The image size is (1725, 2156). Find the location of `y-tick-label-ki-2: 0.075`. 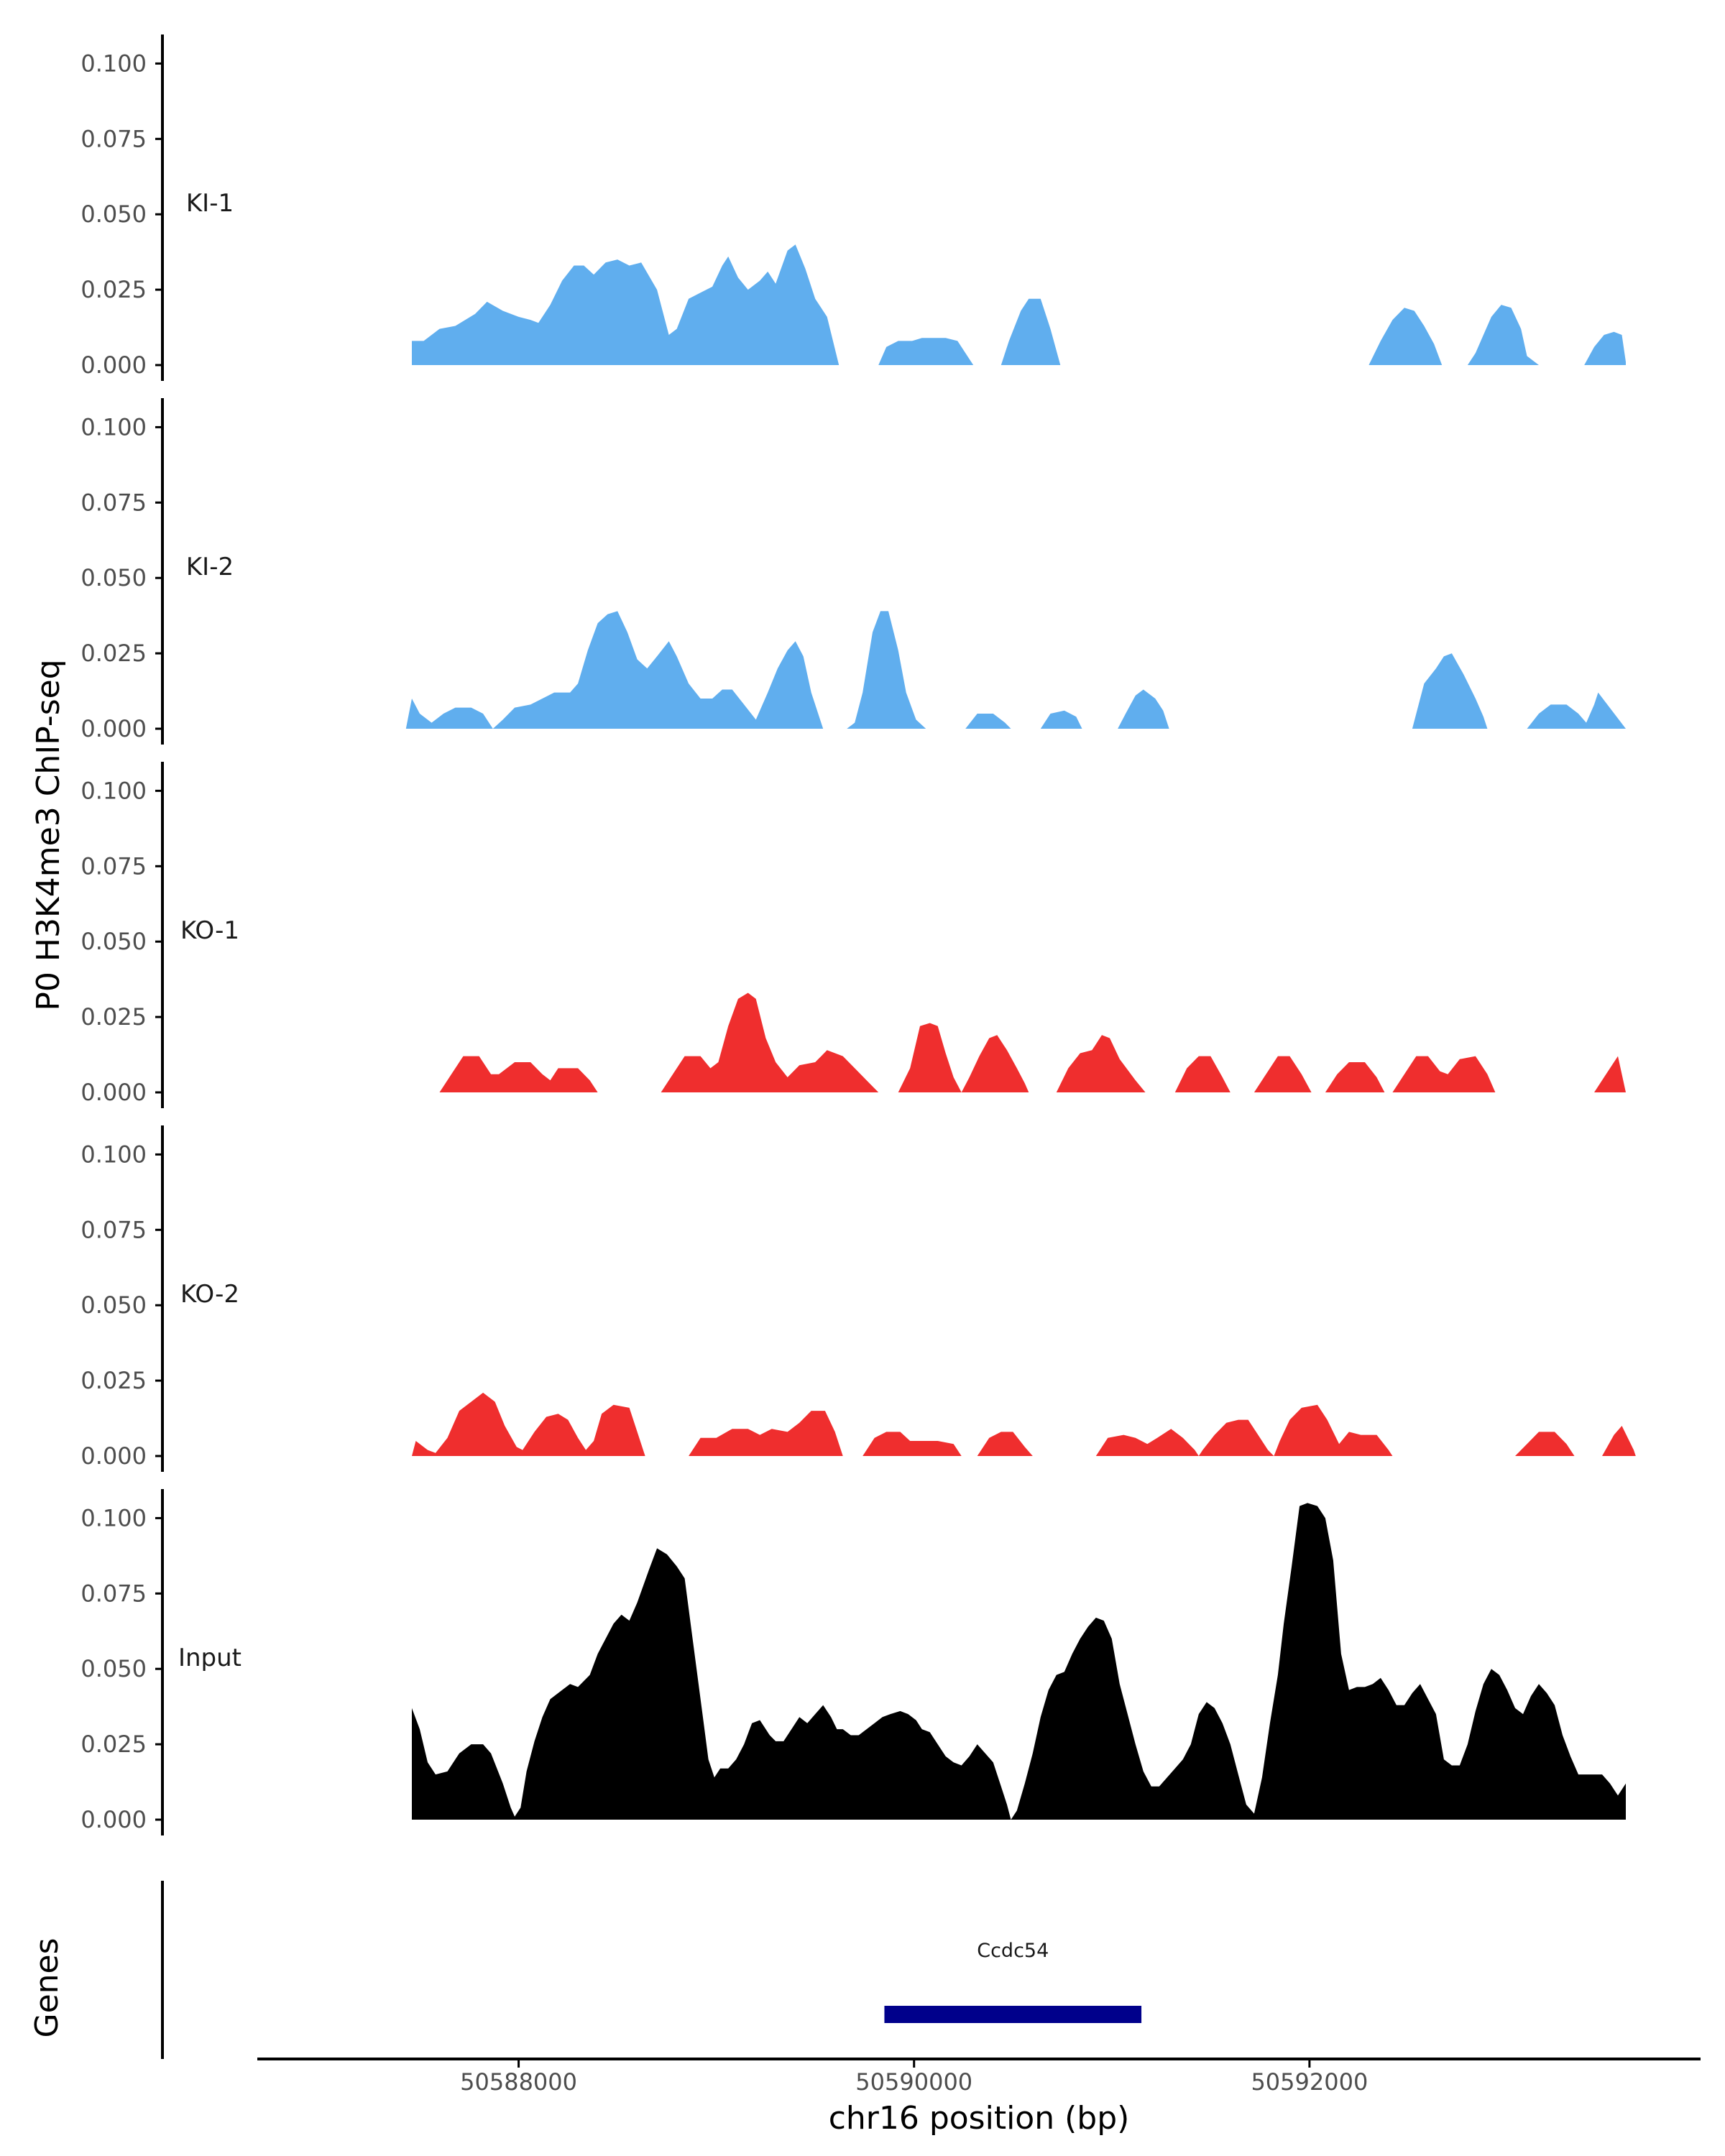

y-tick-label-ki-2: 0.075 is located at coordinates (113, 502).